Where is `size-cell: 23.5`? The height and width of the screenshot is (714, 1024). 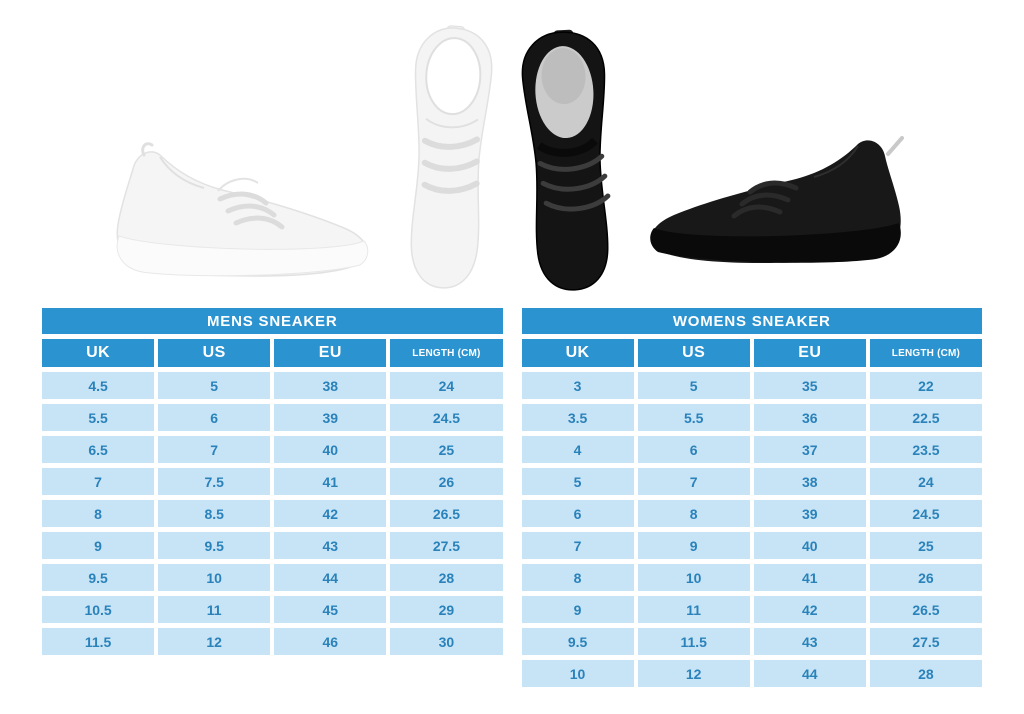
size-cell: 23.5 is located at coordinates (925, 449).